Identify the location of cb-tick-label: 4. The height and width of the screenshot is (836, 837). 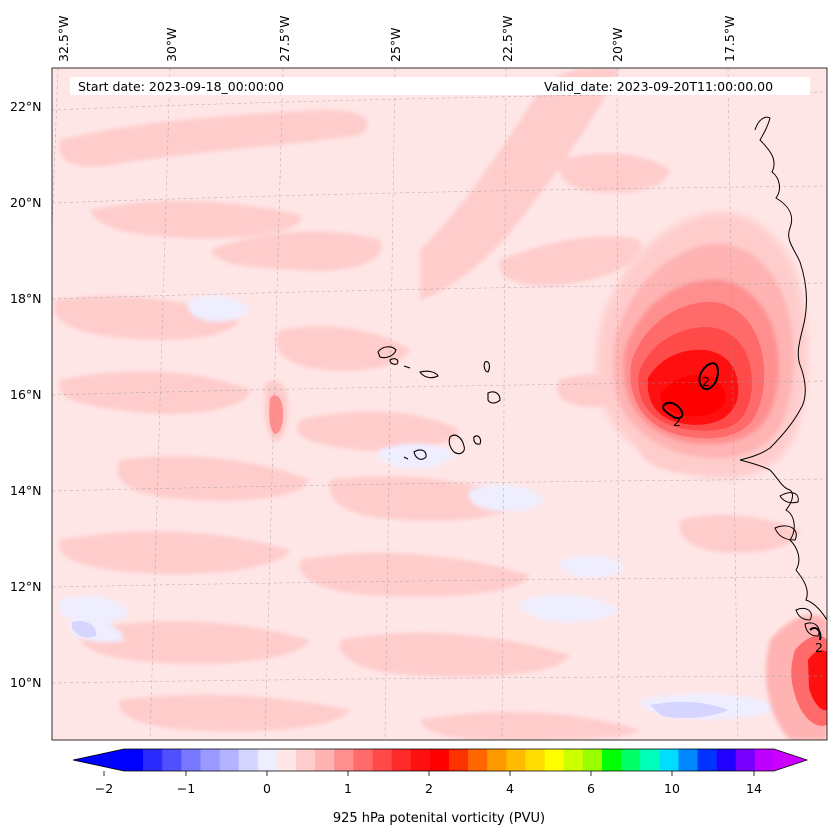
(510, 788).